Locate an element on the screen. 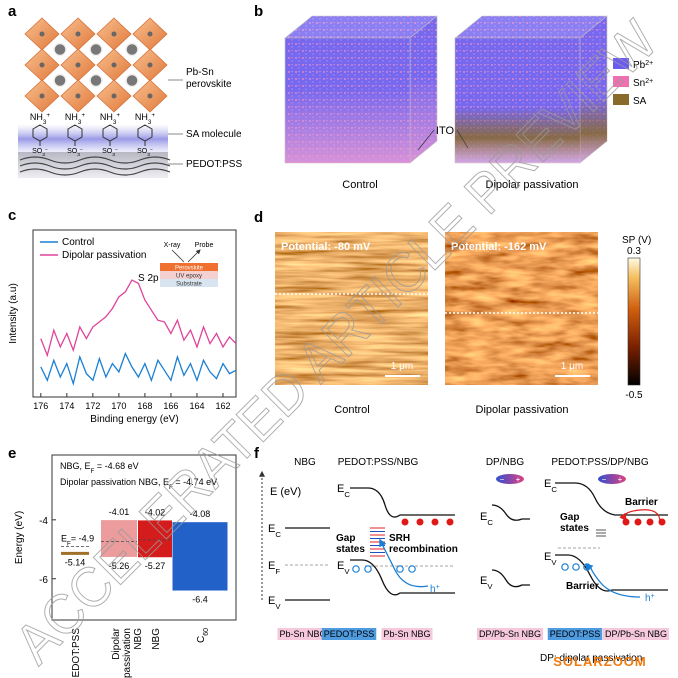 Image resolution: width=678 pixels, height=678 pixels. band-label: EC is located at coordinates (550, 486).